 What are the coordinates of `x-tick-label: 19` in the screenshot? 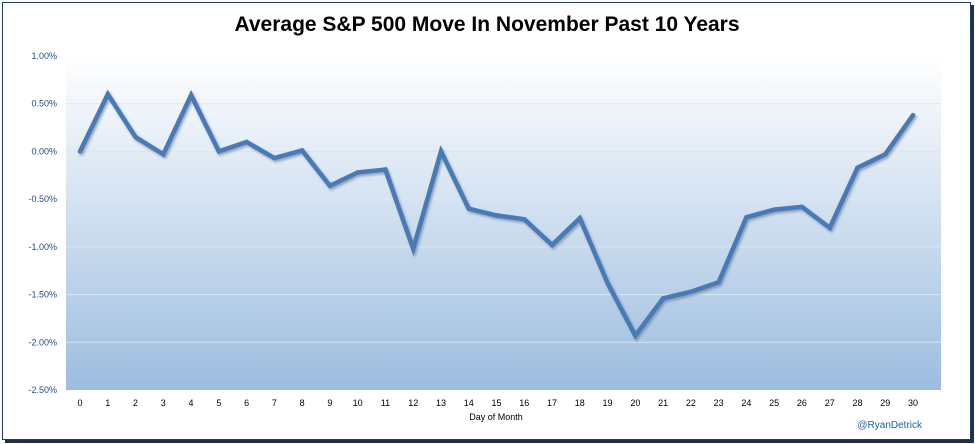 It's located at (608, 403).